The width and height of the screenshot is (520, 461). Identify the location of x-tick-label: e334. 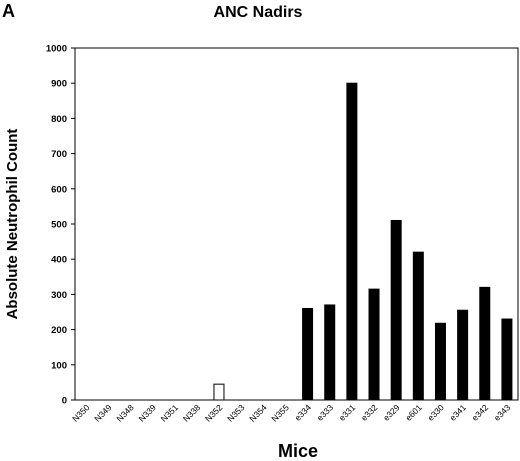
(303, 412).